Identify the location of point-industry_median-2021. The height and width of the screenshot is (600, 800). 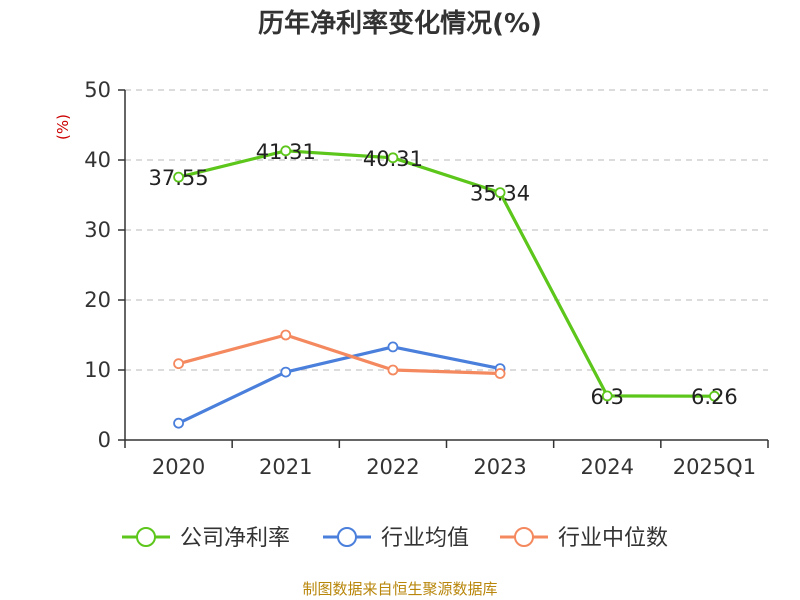
(286, 335).